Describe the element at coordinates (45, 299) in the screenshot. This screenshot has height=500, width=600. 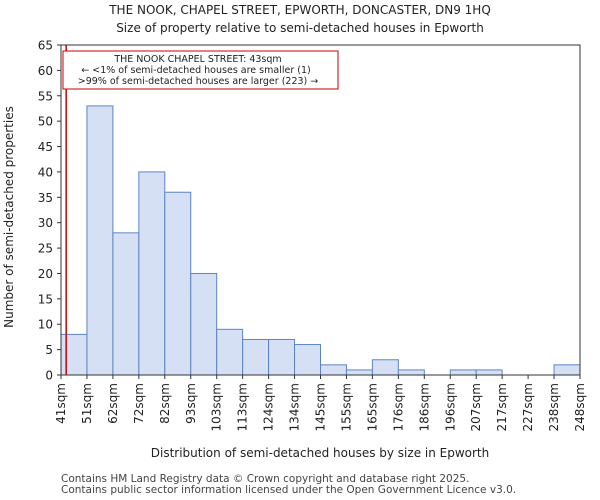
I see `y-tick-label: 15` at that location.